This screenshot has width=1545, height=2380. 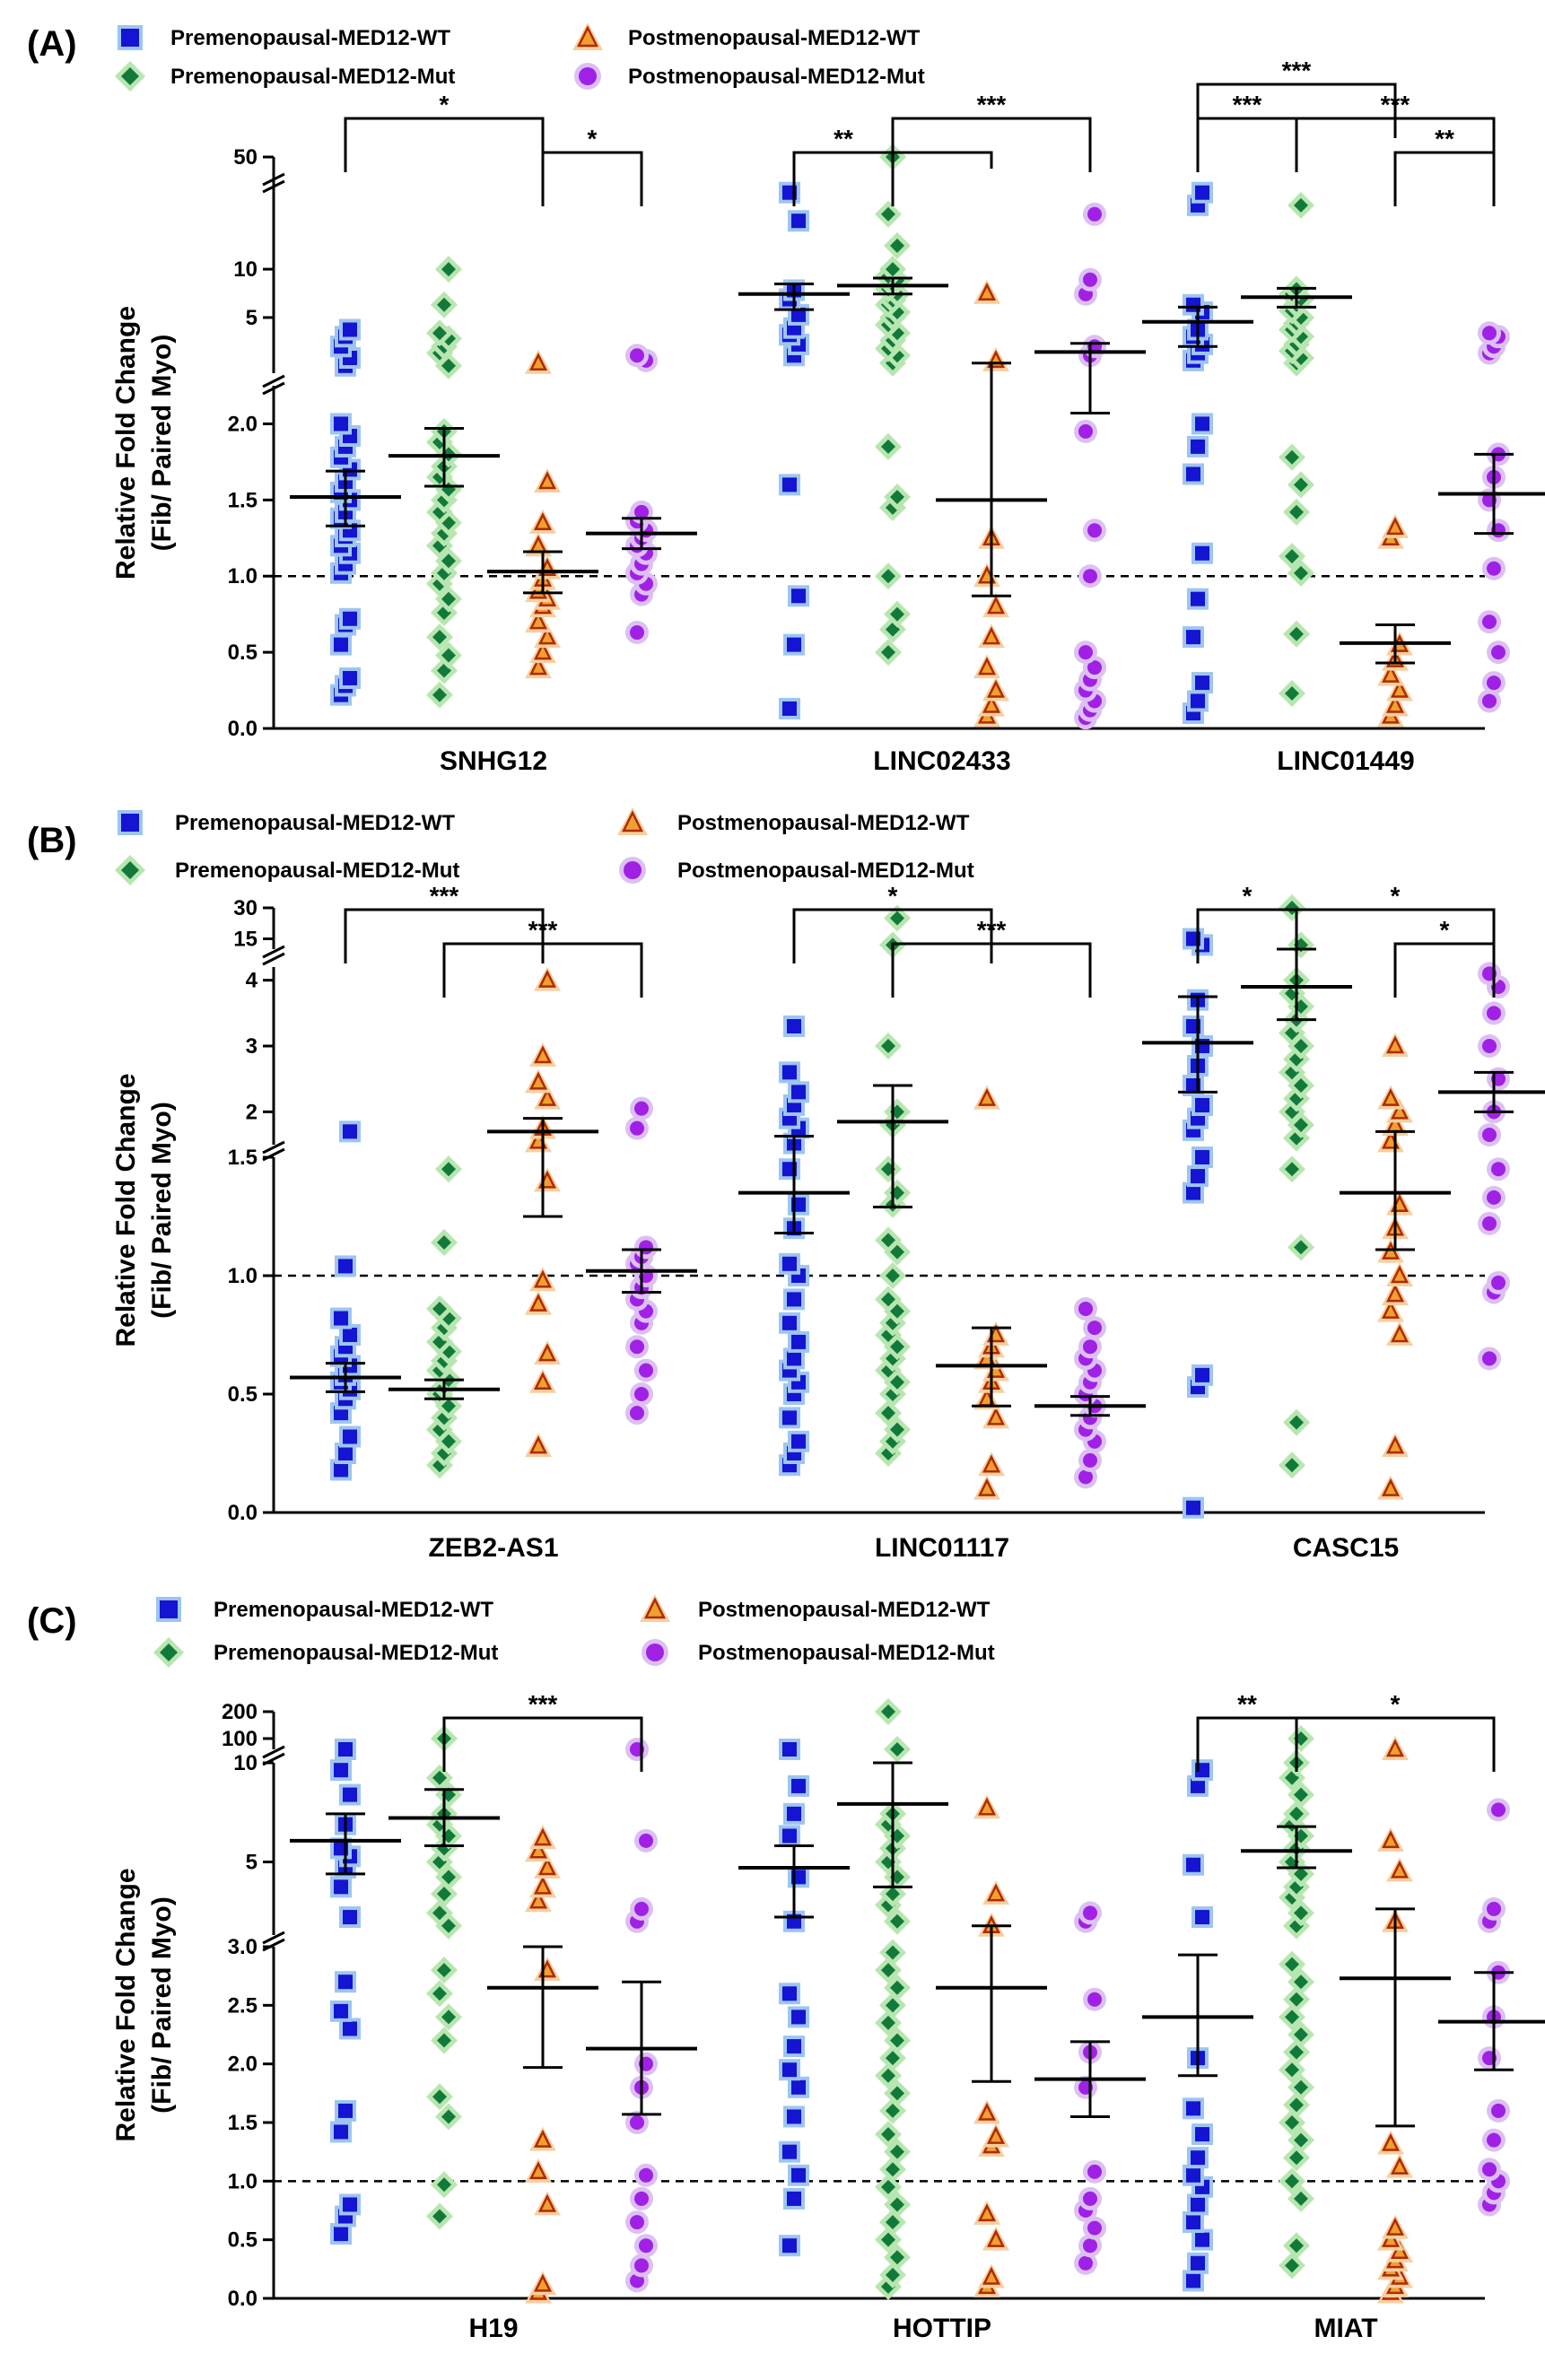 What do you see at coordinates (1396, 896) in the screenshot?
I see `significance-label: *` at bounding box center [1396, 896].